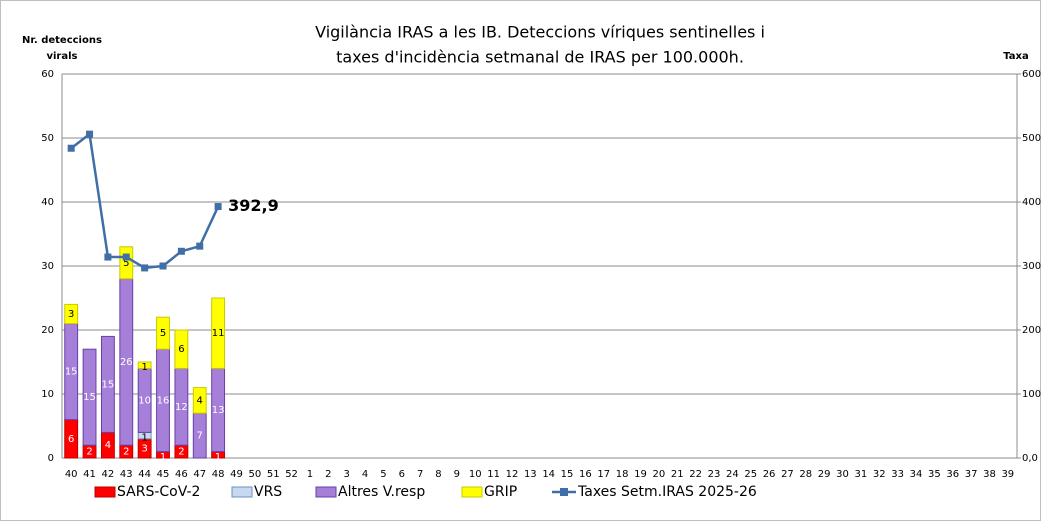  I want to click on x-tick-label: 14, so click(548, 474).